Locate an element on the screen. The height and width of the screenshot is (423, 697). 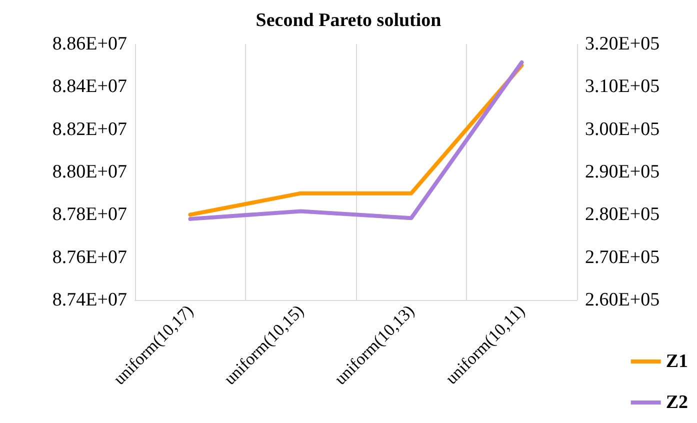
chart-title: Second Pareto solution is located at coordinates (349, 20).